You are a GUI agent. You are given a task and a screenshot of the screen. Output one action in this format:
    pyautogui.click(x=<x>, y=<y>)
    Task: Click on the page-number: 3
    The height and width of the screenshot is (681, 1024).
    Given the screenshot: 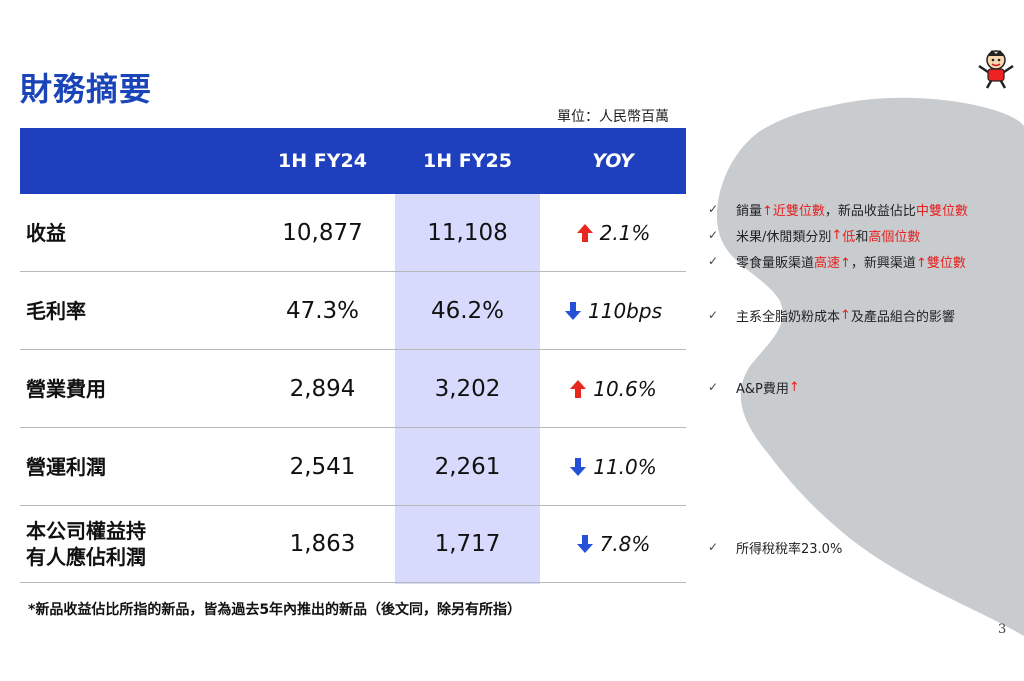 What is the action you would take?
    pyautogui.click(x=1002, y=629)
    